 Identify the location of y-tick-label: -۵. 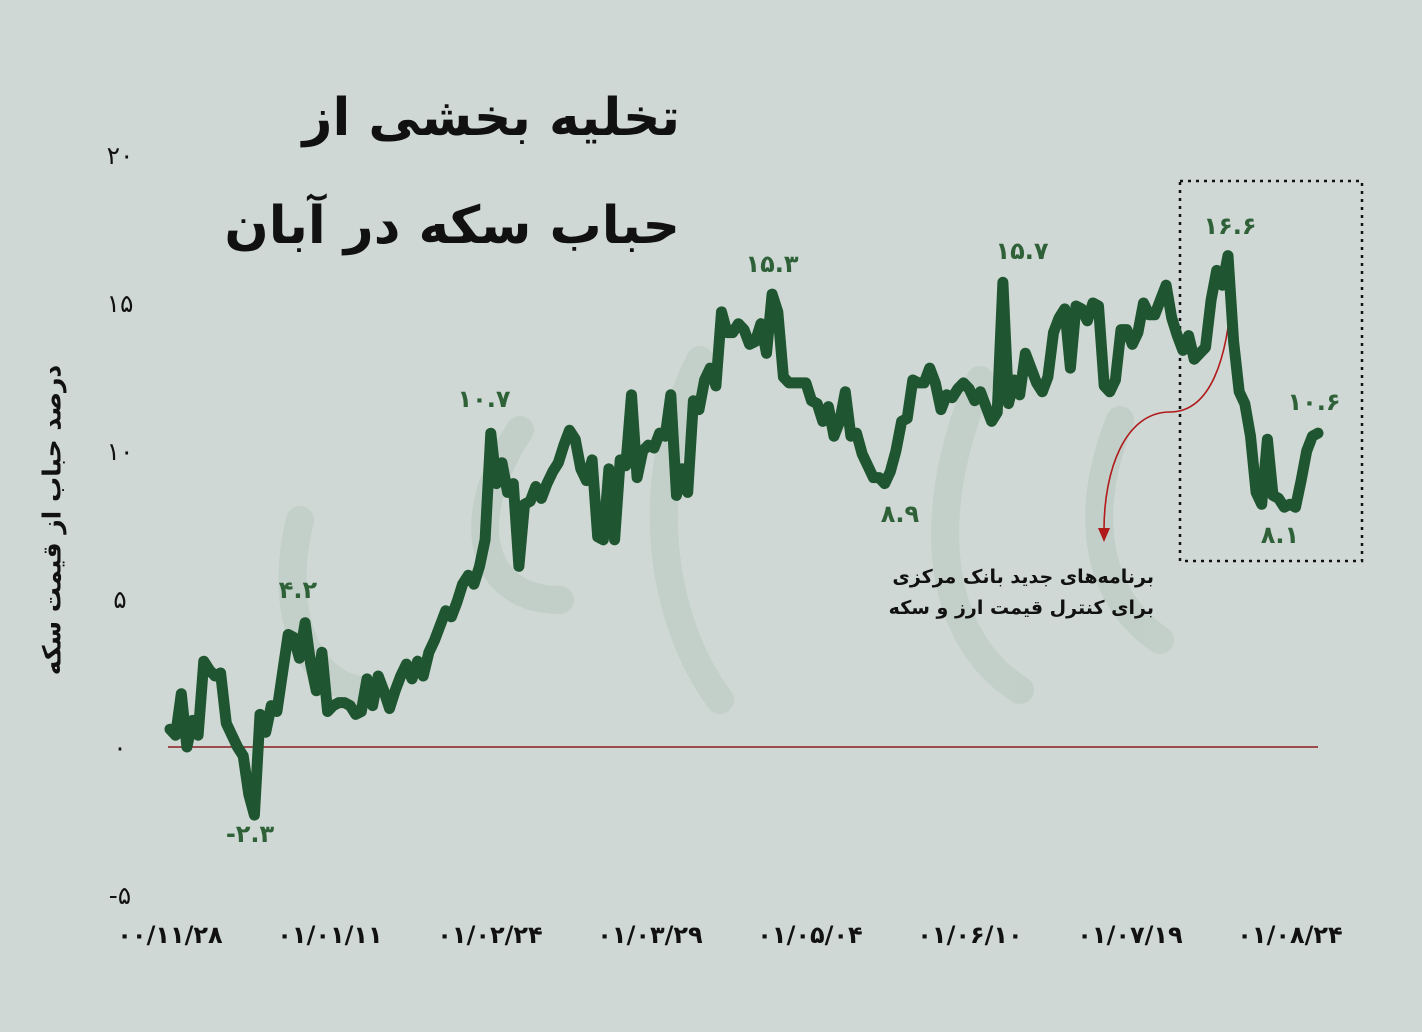
(120, 895).